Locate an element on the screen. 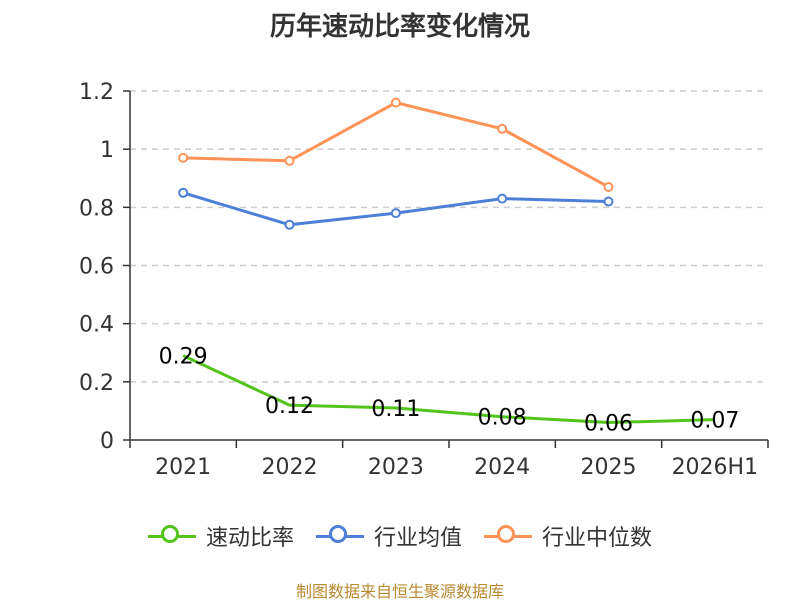  y-tick-label: 1.2 is located at coordinates (96, 92).